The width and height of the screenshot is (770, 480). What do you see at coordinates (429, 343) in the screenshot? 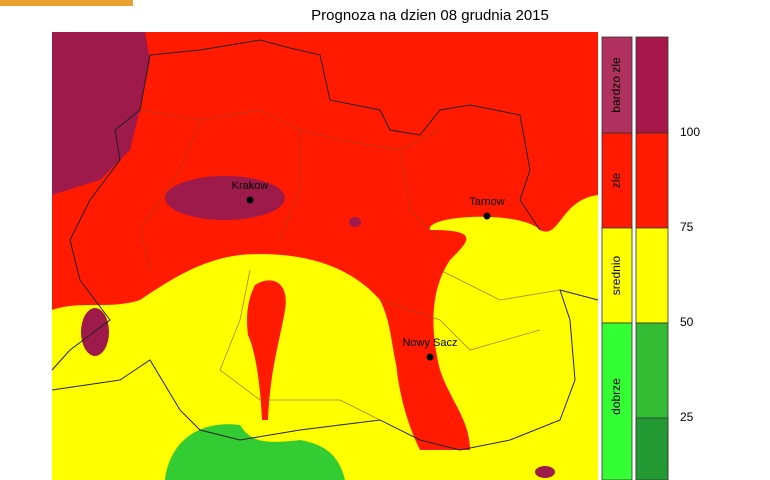
I see `city-label: Nowy Sacz` at bounding box center [429, 343].